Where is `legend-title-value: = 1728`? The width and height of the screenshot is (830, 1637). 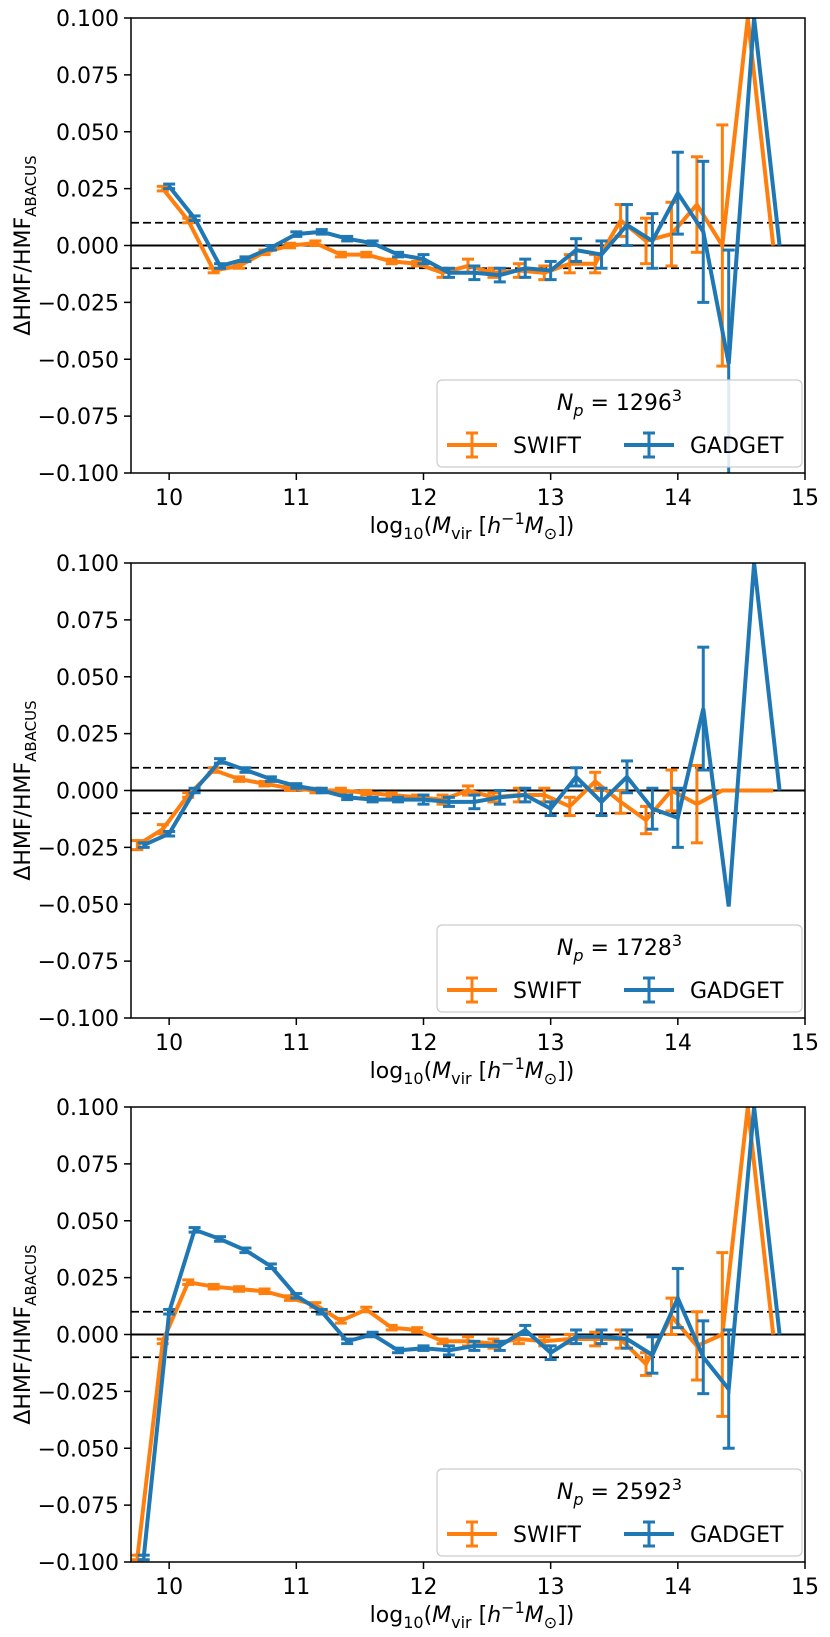
legend-title-value: = 1728 is located at coordinates (628, 948).